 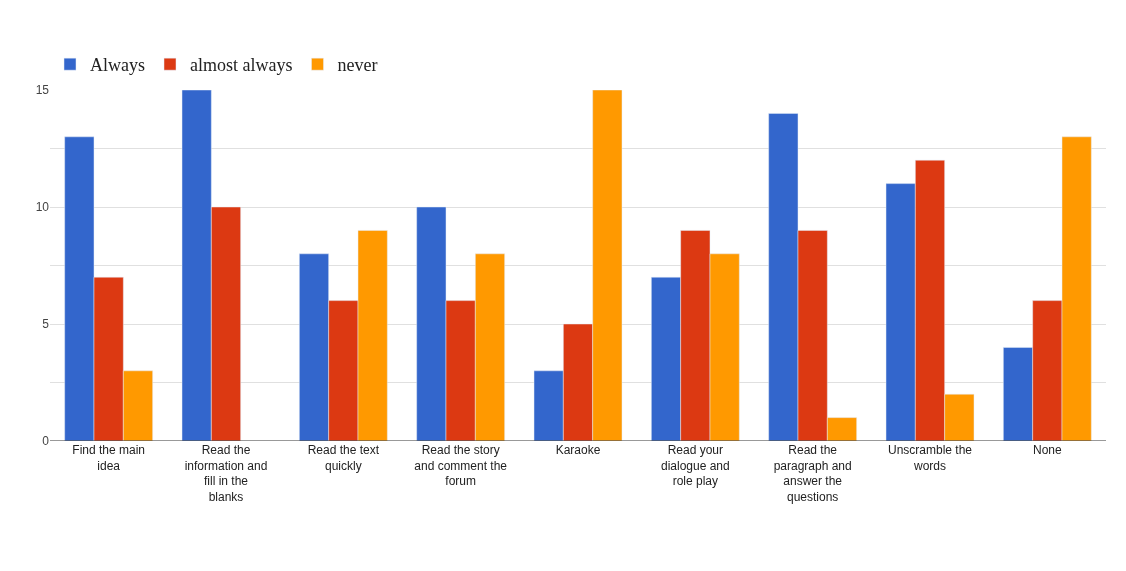 I want to click on y-tick-label: 5, so click(x=46, y=324).